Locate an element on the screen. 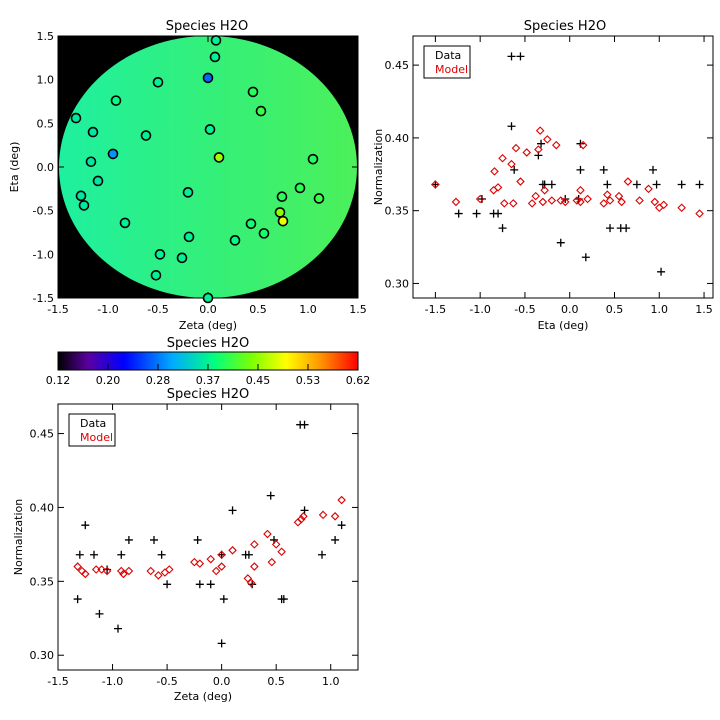 This screenshot has width=720, height=720. map-xtick-label: 0.0 is located at coordinates (208, 309).